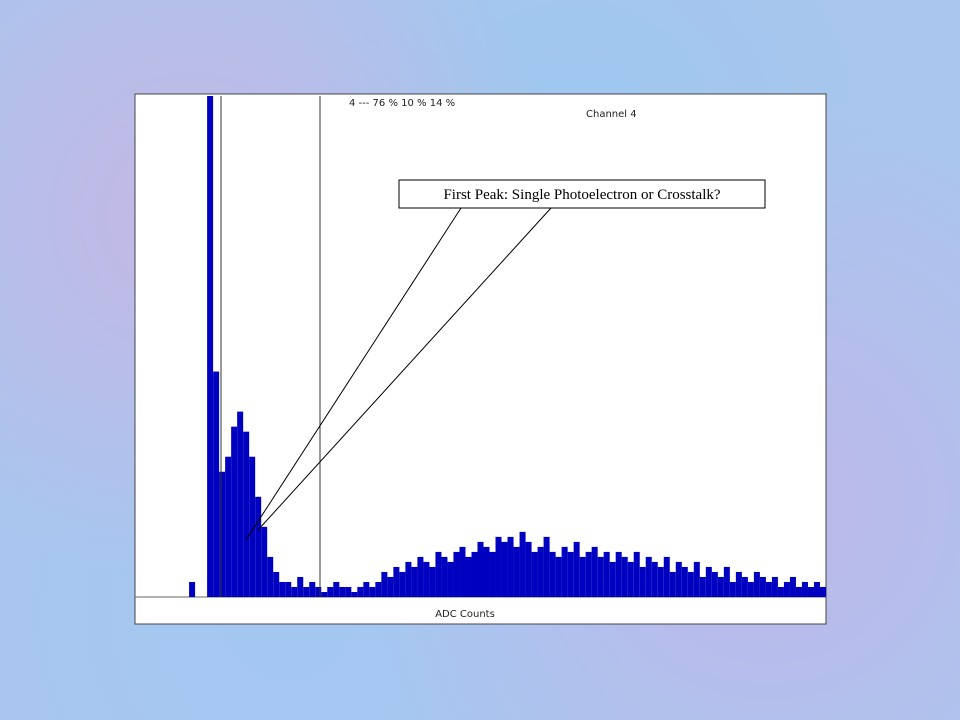  I want to click on chart-title: Channel 4, so click(611, 114).